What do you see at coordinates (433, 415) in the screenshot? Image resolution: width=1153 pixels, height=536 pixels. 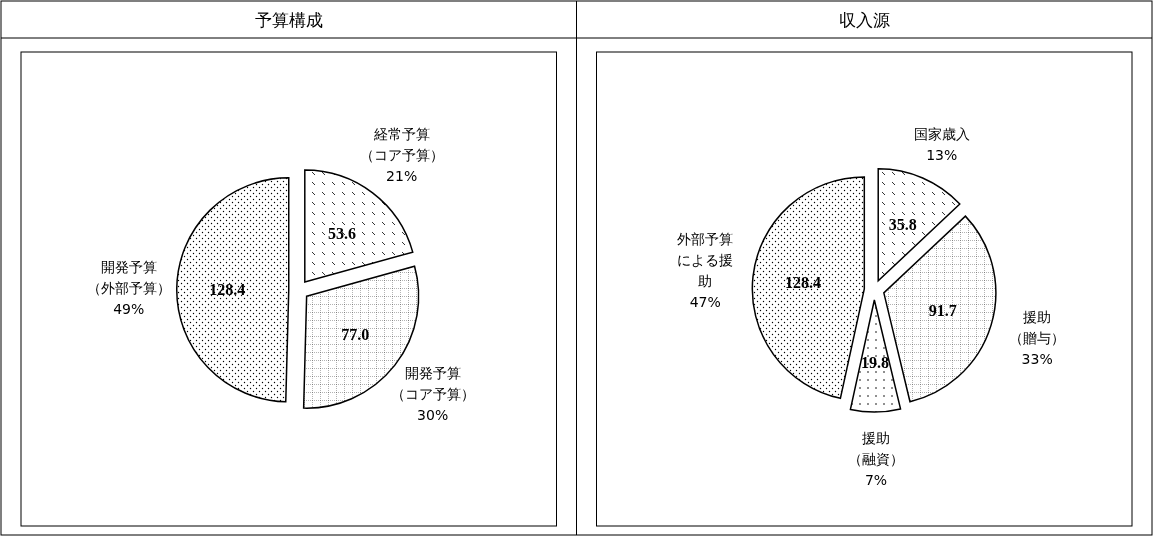 I see `text: 30%` at bounding box center [433, 415].